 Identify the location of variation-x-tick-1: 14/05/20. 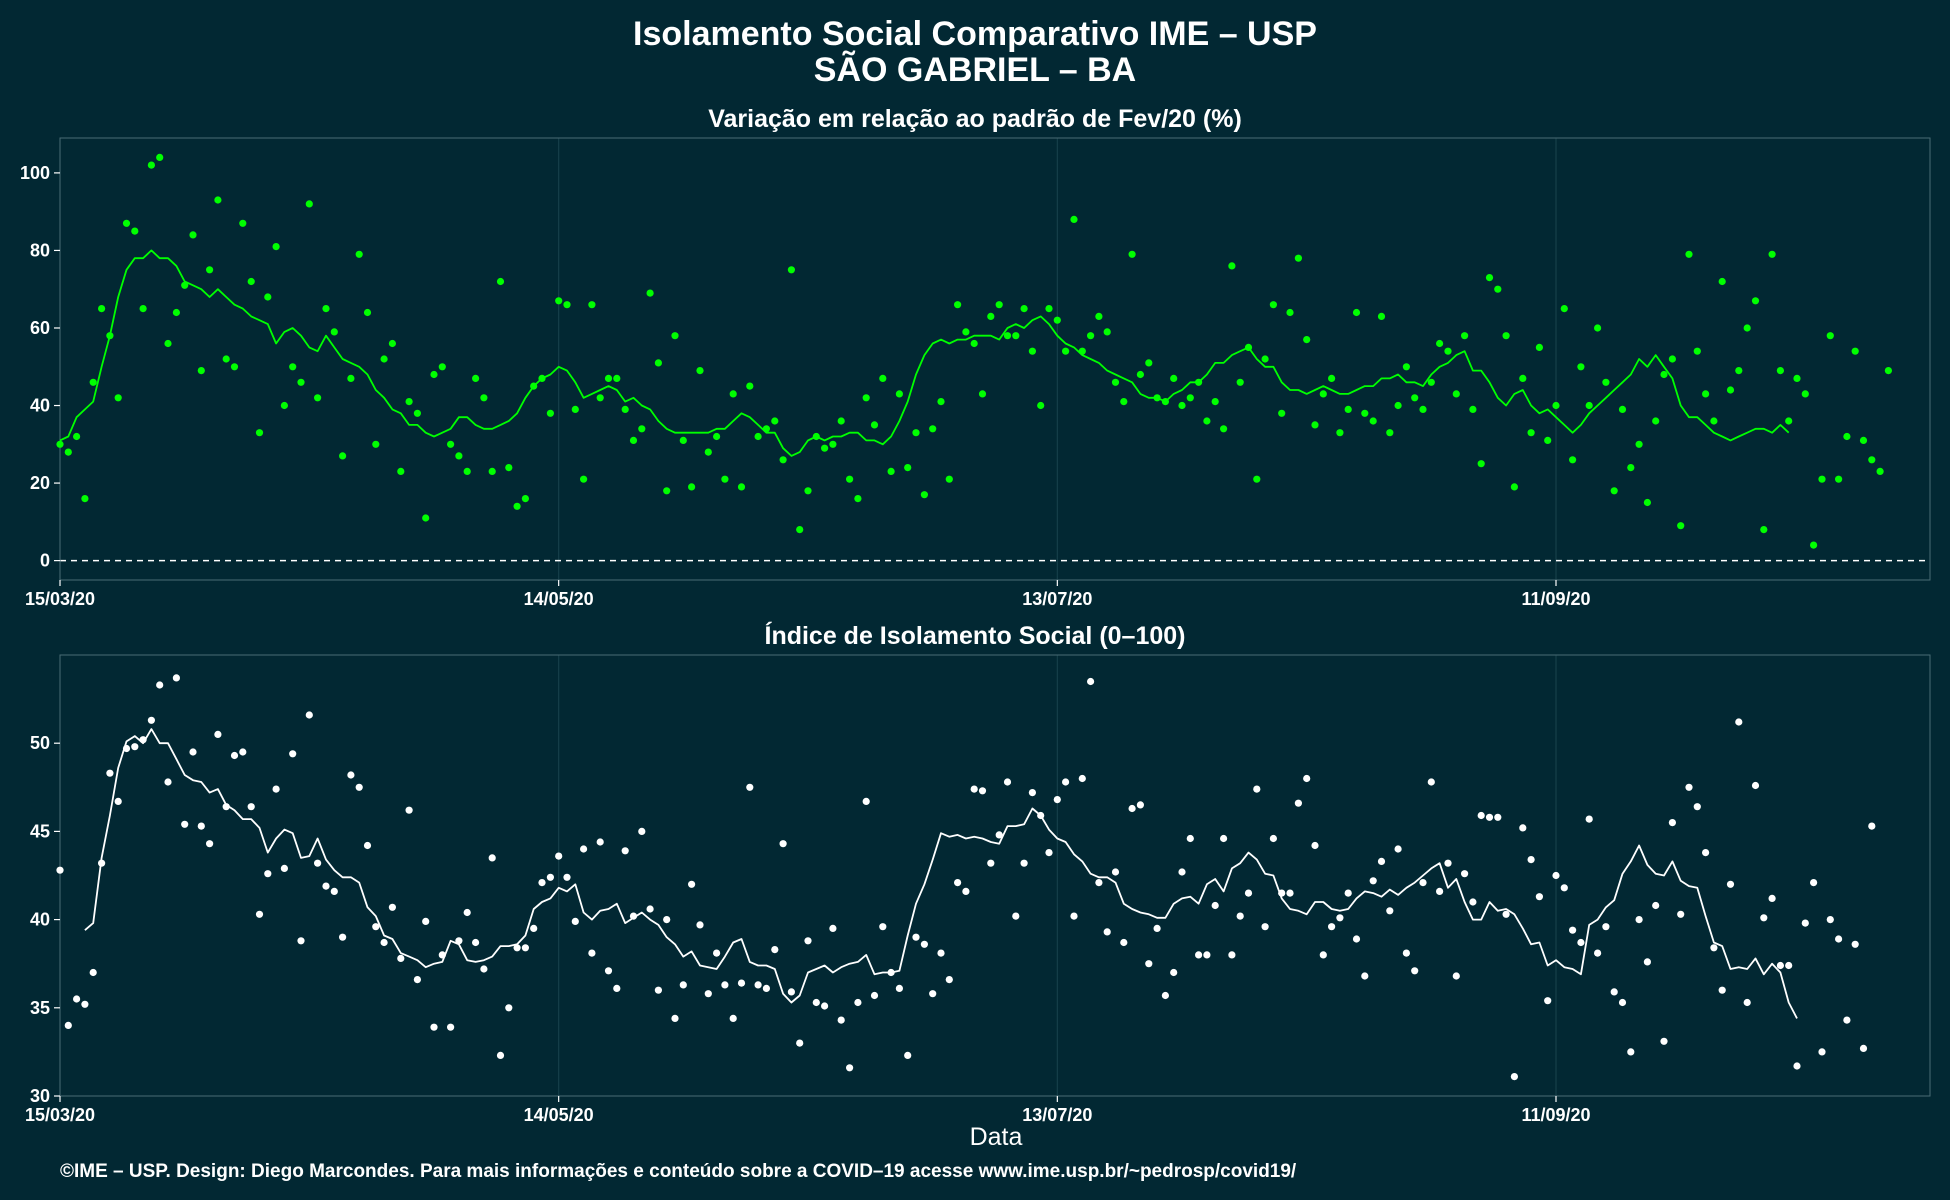
(559, 599).